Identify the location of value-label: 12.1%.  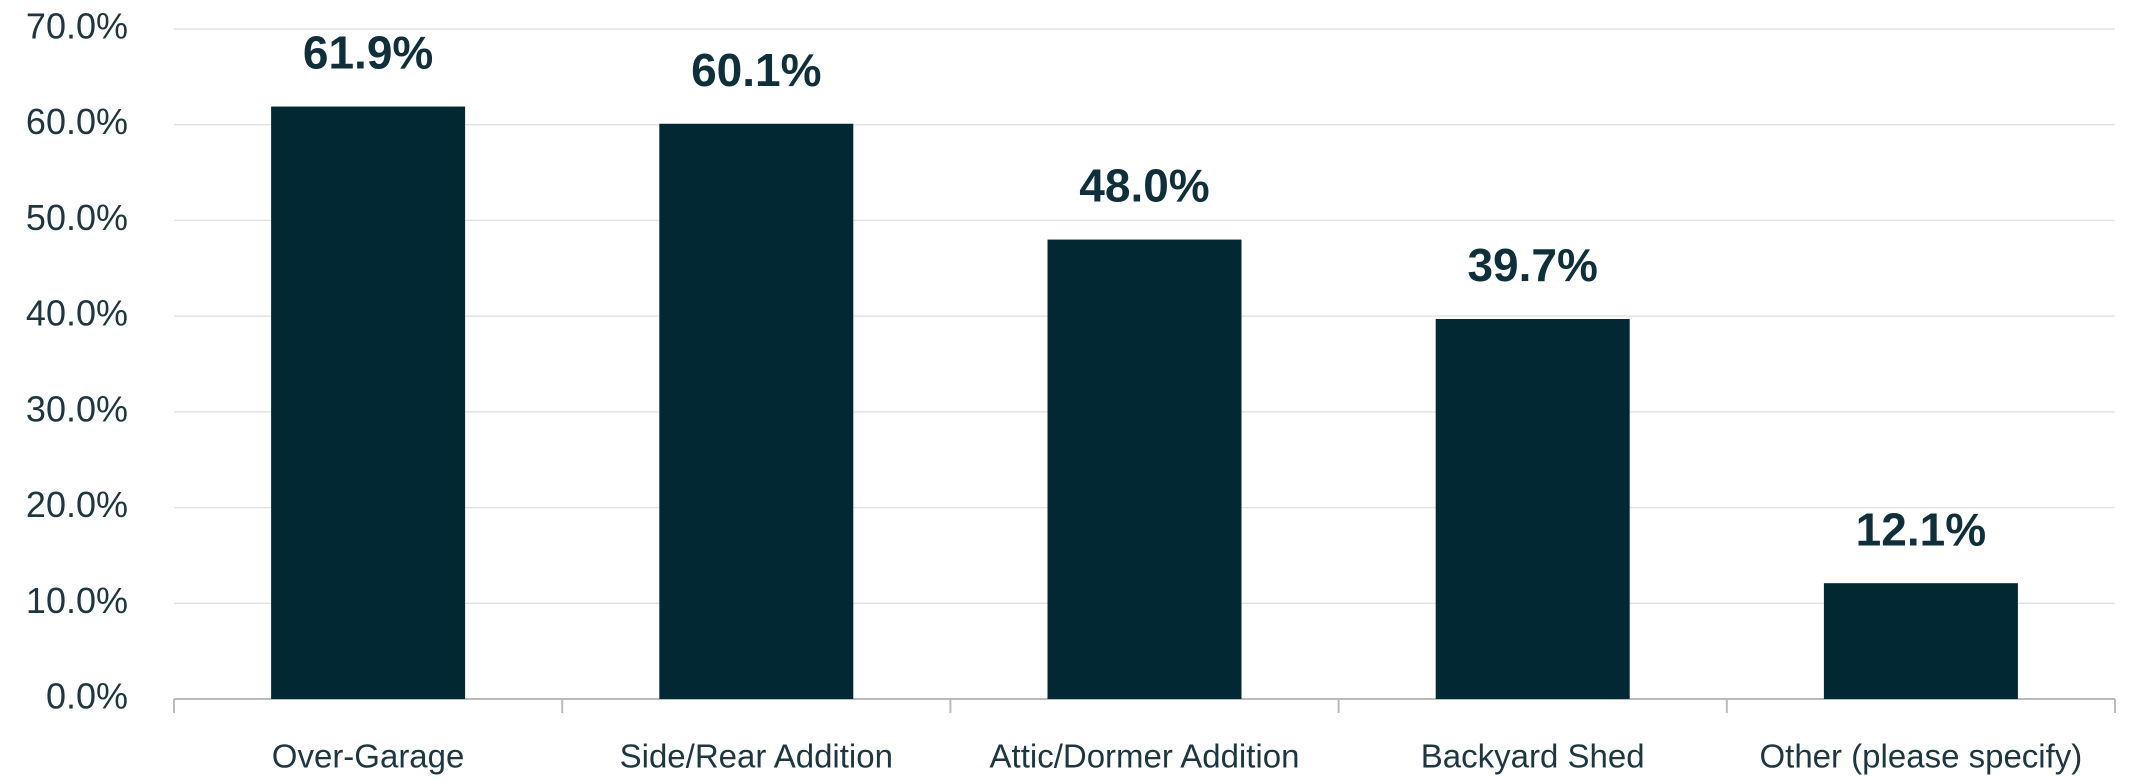
(1921, 529).